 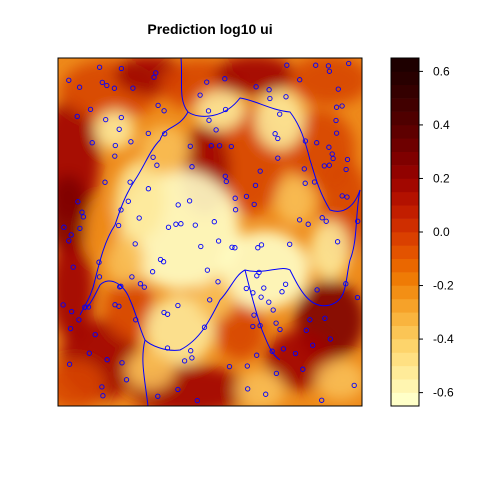 I want to click on colorbar-tick-label: -0.2, so click(x=443, y=286).